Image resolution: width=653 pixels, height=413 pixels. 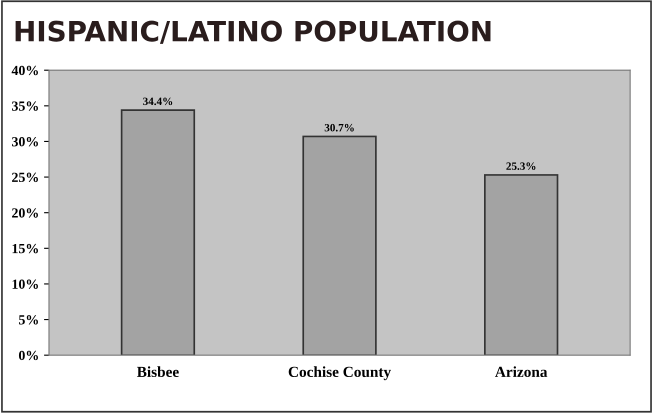 What do you see at coordinates (25, 249) in the screenshot?
I see `y-tick-label: 15%` at bounding box center [25, 249].